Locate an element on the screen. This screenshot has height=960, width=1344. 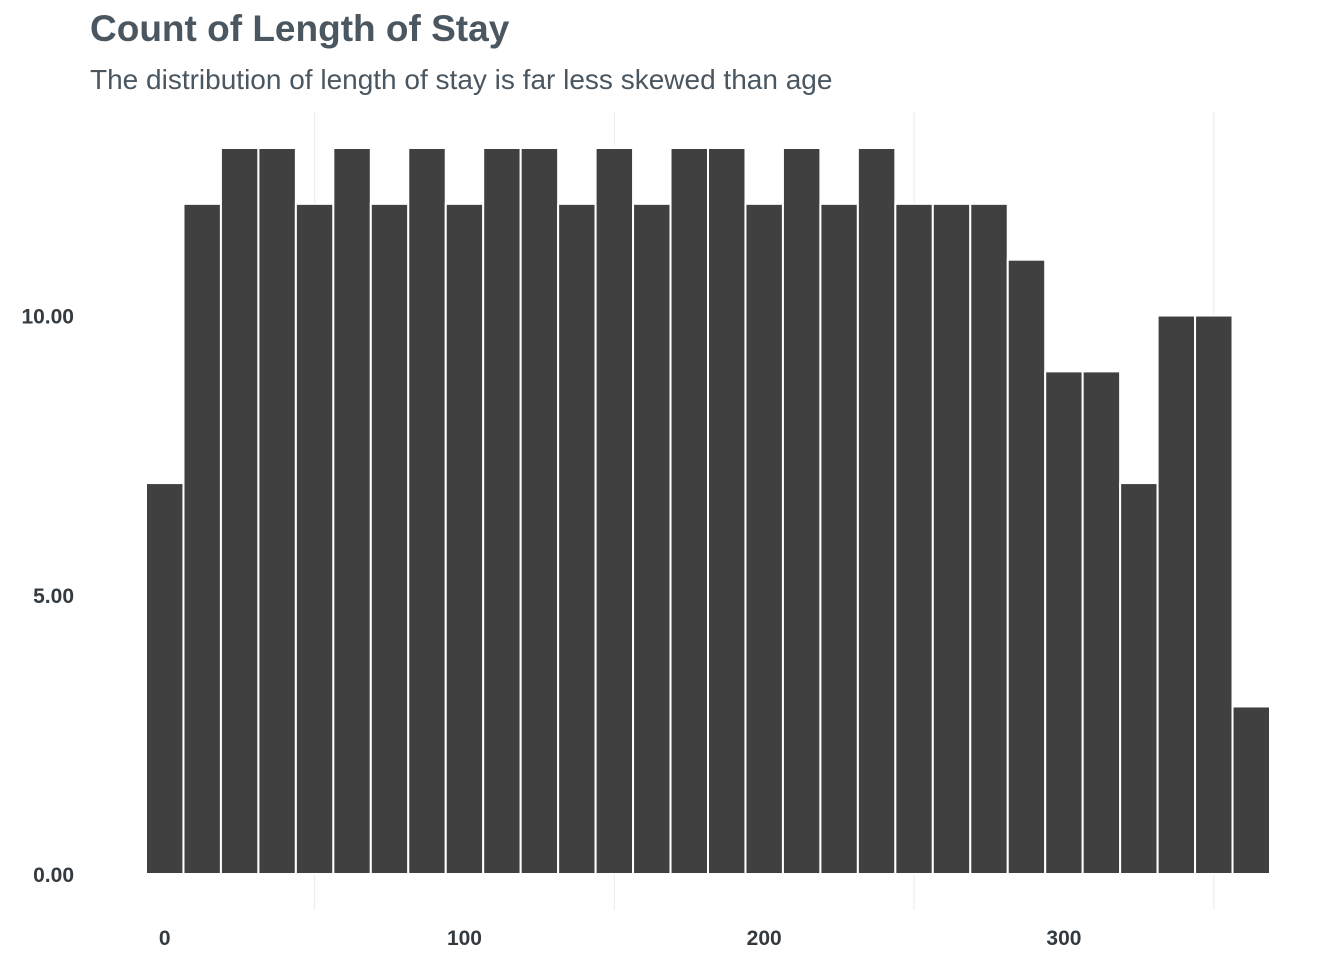
chart-title: Count of Length of Stay is located at coordinates (300, 28).